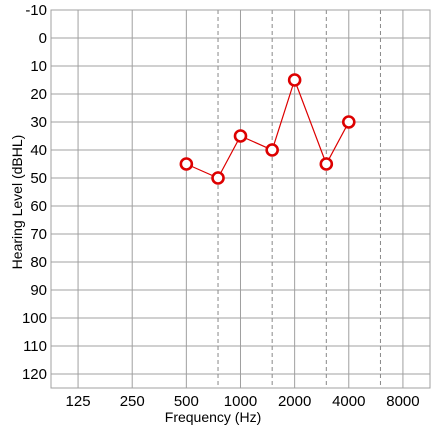 The width and height of the screenshot is (436, 436). I want to click on y-tick-label: 40, so click(38, 150).